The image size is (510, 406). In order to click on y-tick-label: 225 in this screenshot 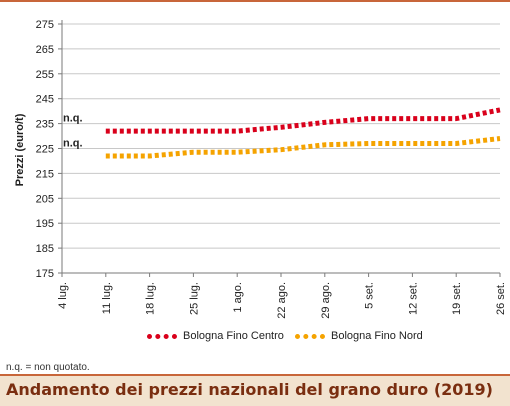, I will do `click(45, 150)`.